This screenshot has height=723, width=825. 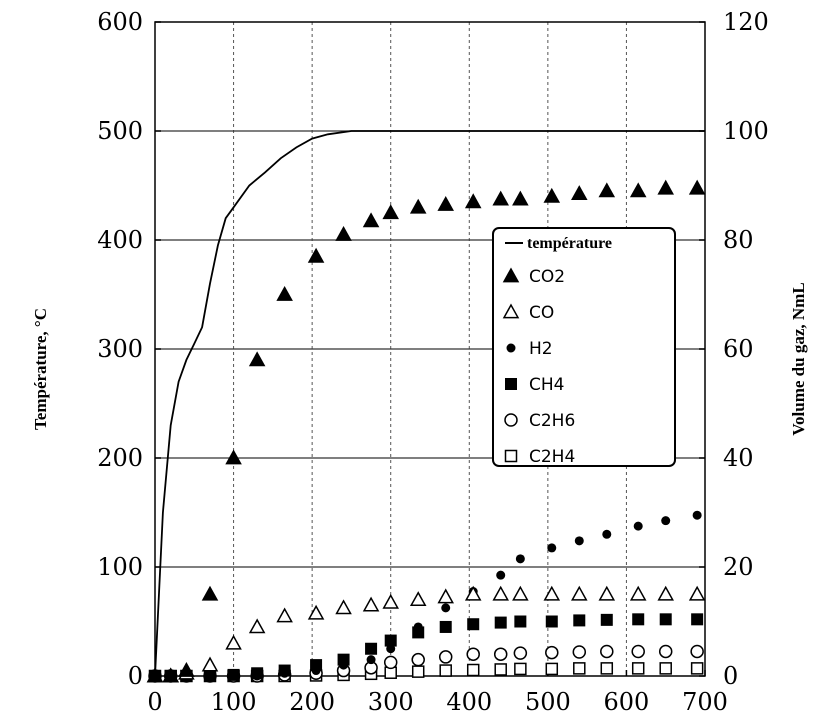 What do you see at coordinates (738, 349) in the screenshot?
I see `right-tick-label: 60` at bounding box center [738, 349].